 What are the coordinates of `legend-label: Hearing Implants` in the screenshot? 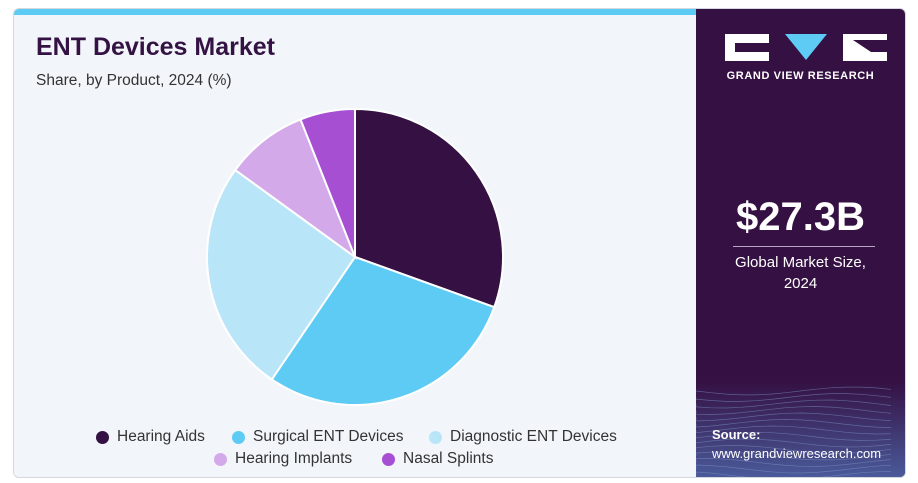 It's located at (294, 458).